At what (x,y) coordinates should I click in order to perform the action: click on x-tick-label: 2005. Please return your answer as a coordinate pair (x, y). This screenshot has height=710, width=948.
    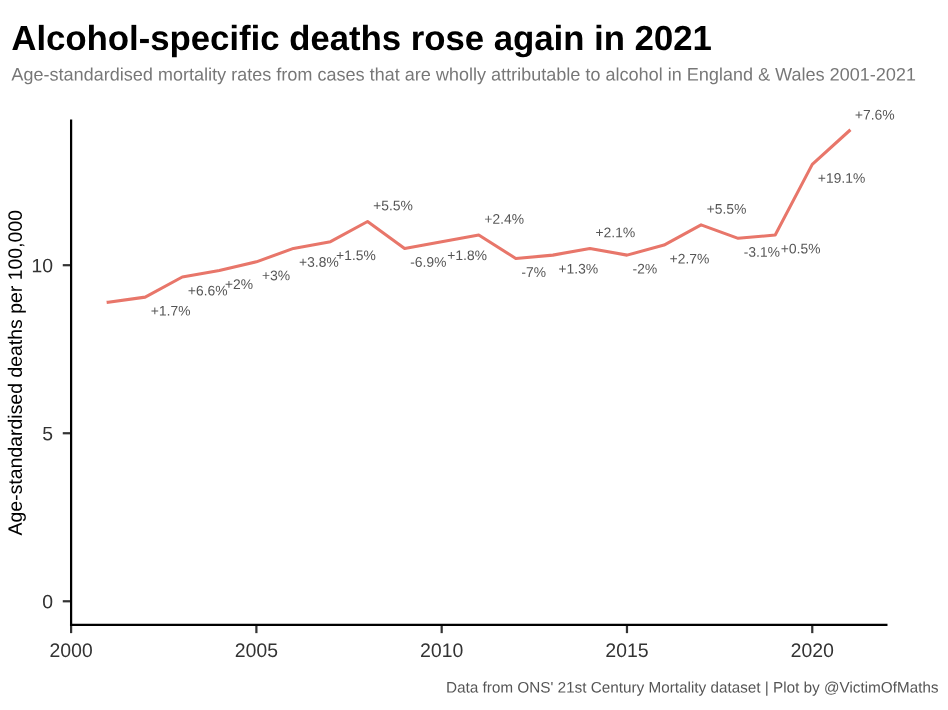
    Looking at the image, I should click on (256, 650).